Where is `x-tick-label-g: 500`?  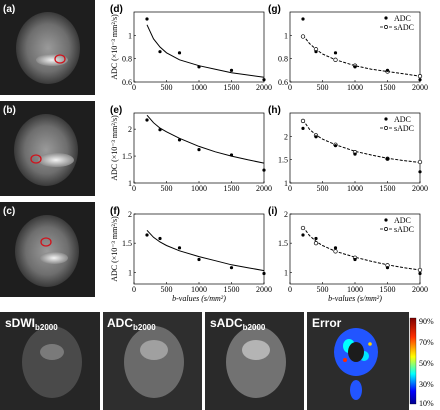
x-tick-label-g: 500 is located at coordinates (323, 87).